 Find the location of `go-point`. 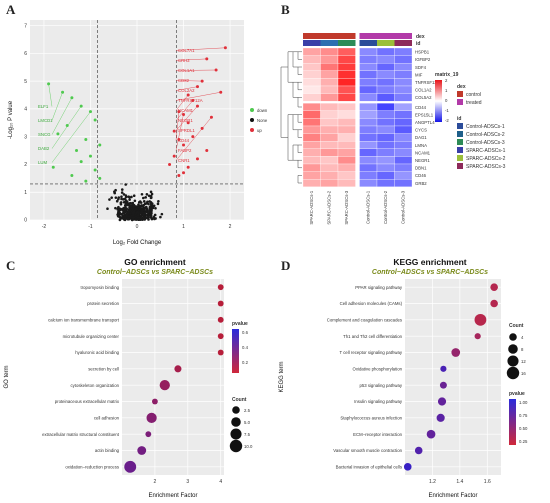

go-point is located at coordinates (154, 401).